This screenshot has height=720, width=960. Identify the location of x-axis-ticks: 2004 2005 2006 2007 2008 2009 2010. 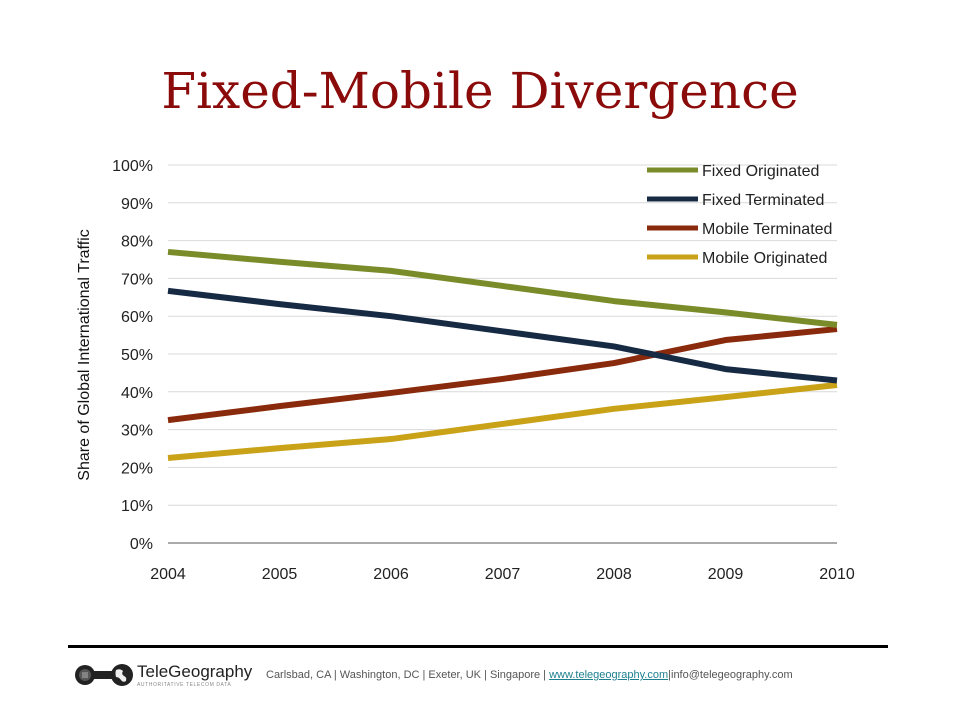
(502, 574).